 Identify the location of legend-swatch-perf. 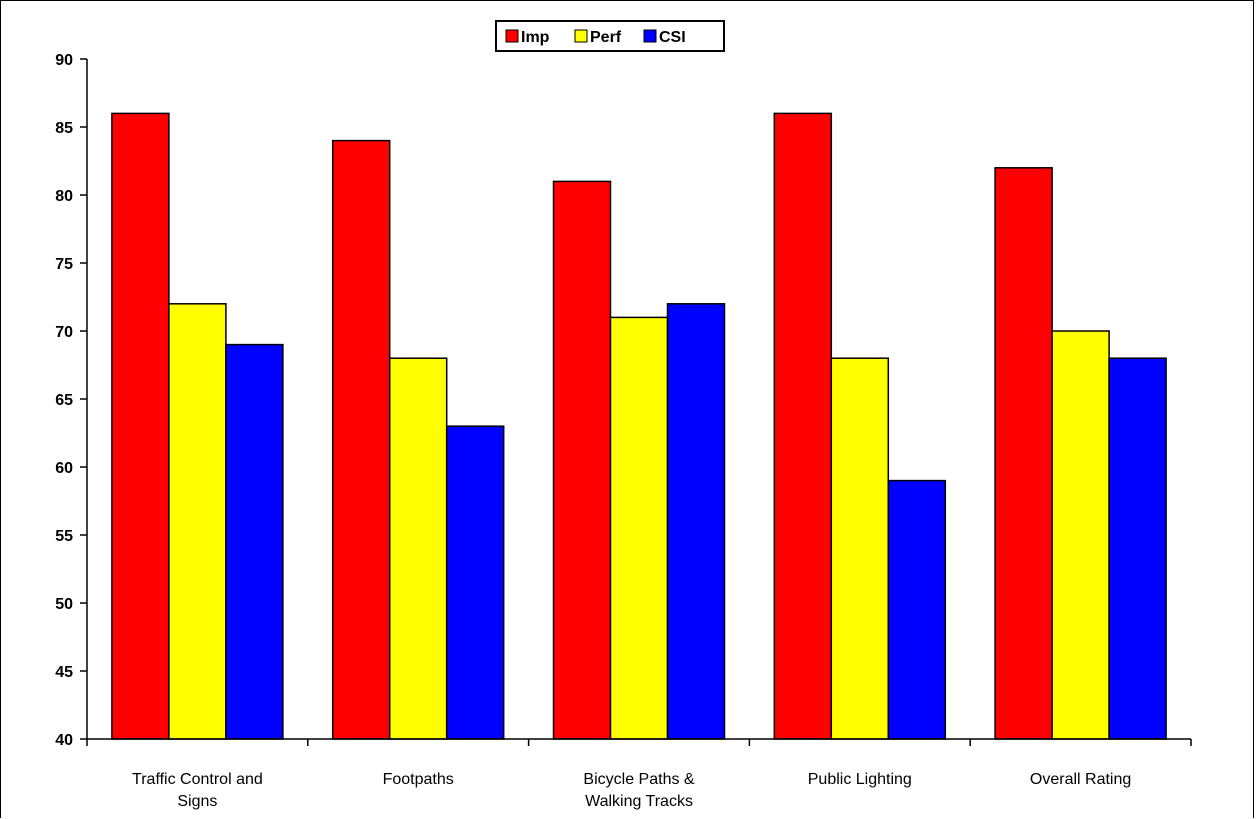
(581, 36).